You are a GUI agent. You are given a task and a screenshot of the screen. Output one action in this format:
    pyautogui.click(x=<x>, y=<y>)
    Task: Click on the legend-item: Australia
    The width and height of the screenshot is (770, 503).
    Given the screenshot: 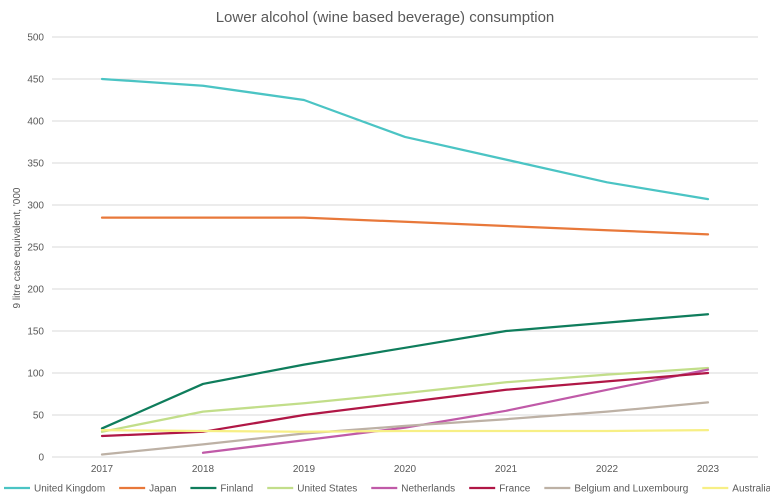 What is the action you would take?
    pyautogui.click(x=736, y=489)
    